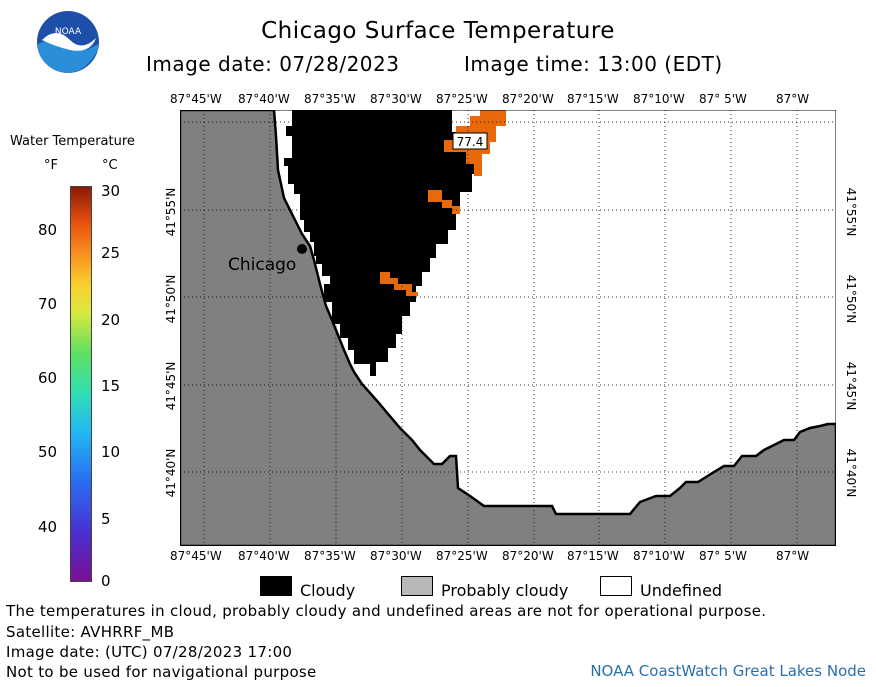 The width and height of the screenshot is (876, 687). Describe the element at coordinates (659, 99) in the screenshot. I see `lon-label-top: 87°10'W` at that location.